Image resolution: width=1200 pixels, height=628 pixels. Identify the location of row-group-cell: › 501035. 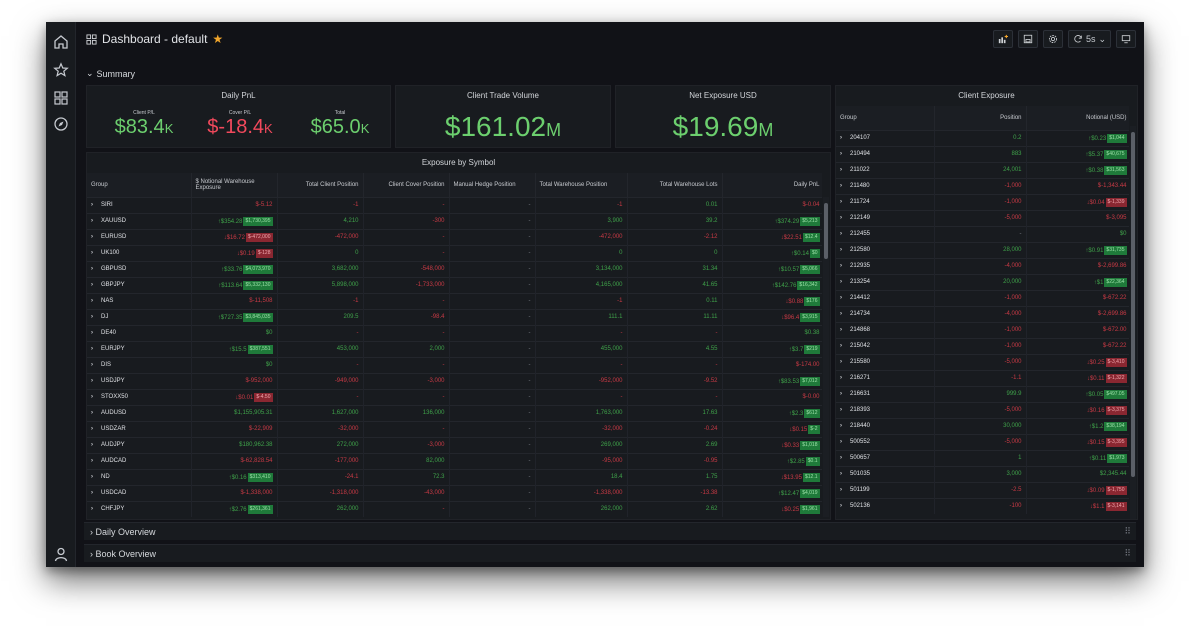
(885, 473).